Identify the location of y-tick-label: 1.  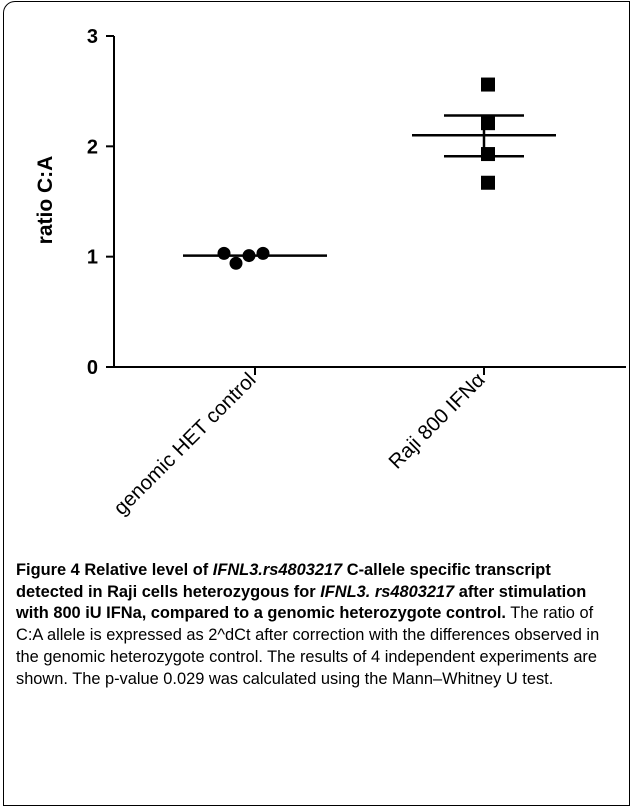
(92, 258).